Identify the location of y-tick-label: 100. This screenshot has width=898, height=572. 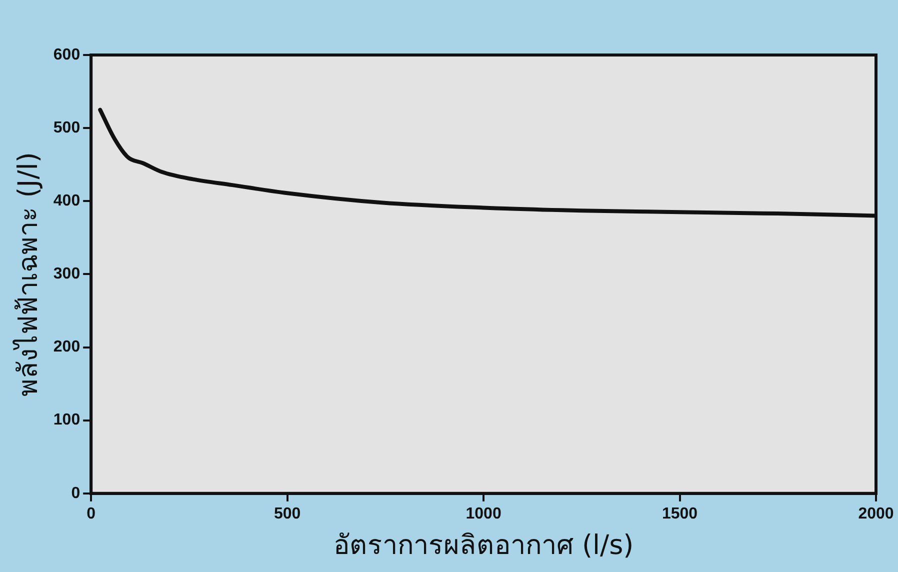
(66, 420).